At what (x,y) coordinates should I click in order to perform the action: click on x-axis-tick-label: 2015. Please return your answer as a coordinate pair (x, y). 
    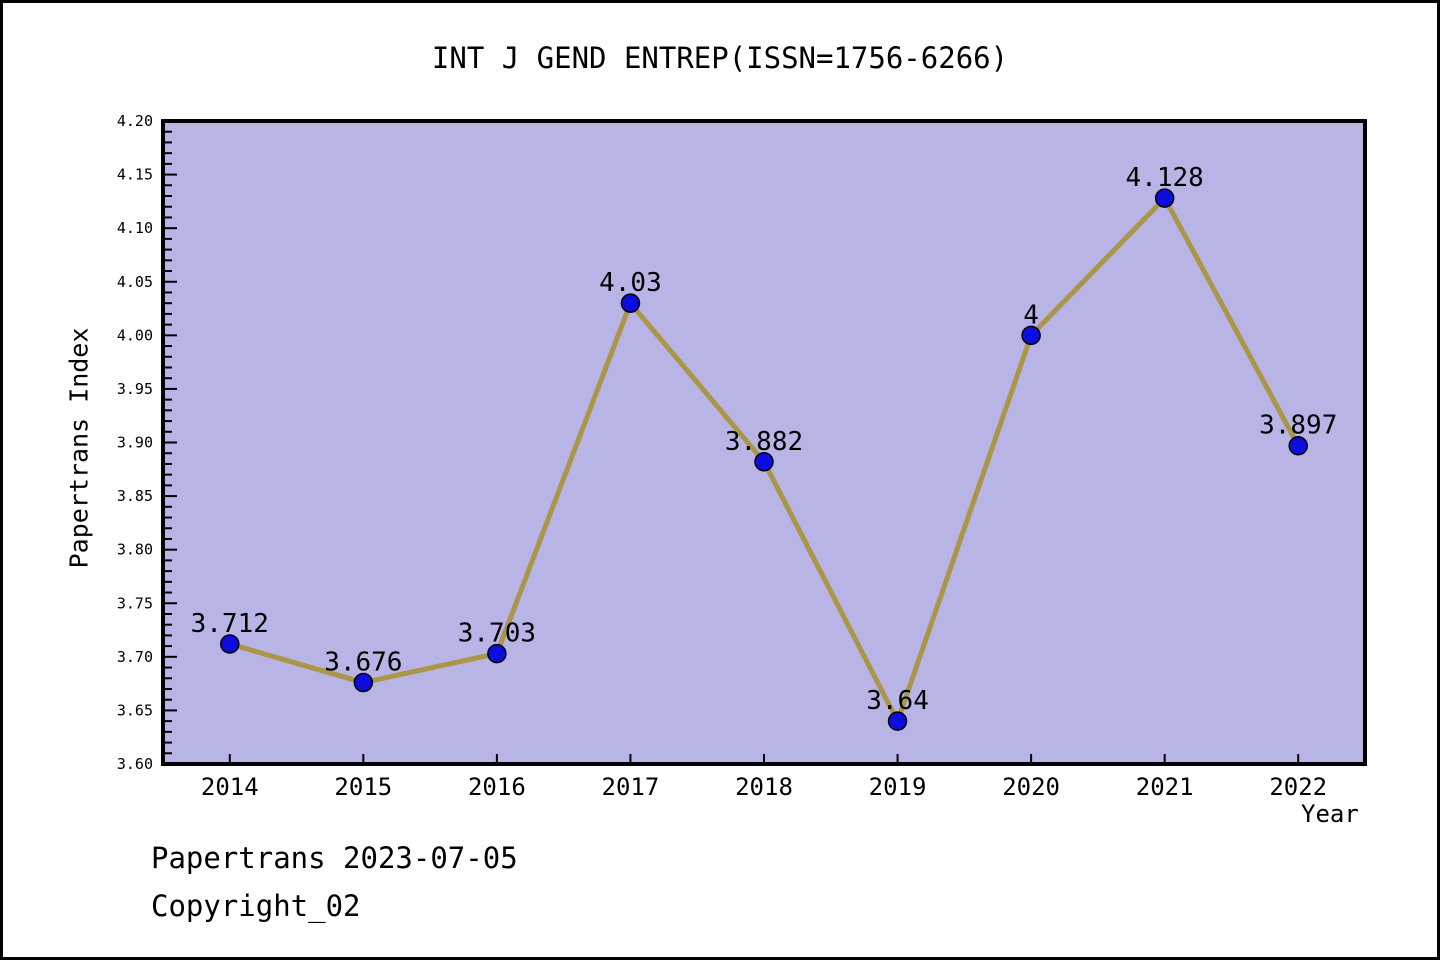
    Looking at the image, I should click on (363, 787).